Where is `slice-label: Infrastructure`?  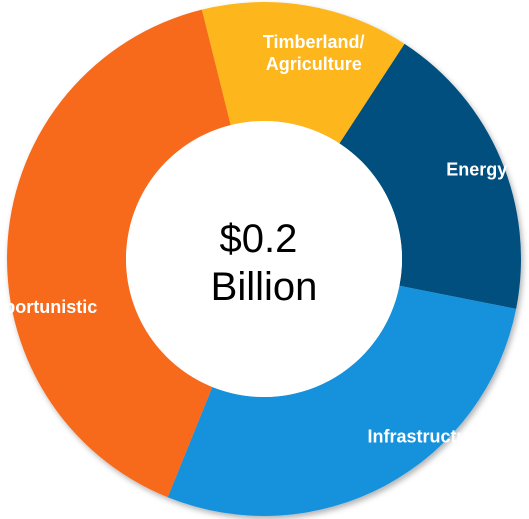 slice-label: Infrastructure is located at coordinates (426, 436).